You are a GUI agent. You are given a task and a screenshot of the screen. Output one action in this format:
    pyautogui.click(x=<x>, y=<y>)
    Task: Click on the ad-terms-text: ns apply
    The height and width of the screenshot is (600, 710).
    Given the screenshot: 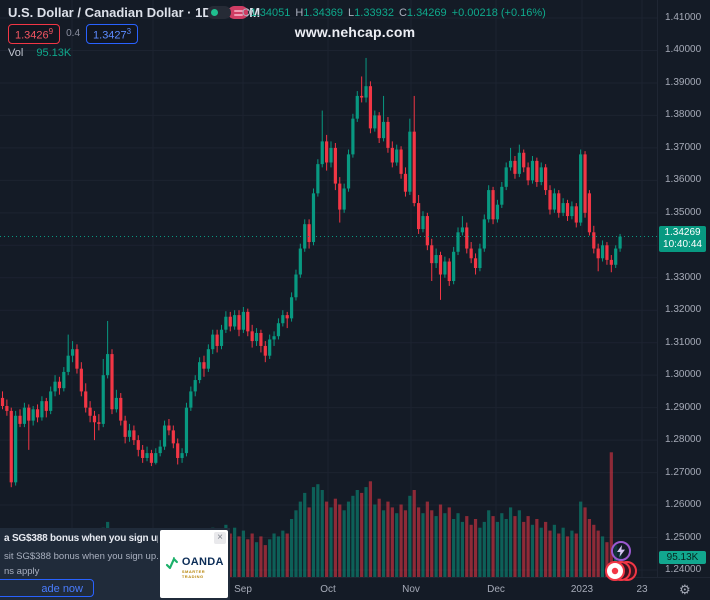 What is the action you would take?
    pyautogui.click(x=22, y=571)
    